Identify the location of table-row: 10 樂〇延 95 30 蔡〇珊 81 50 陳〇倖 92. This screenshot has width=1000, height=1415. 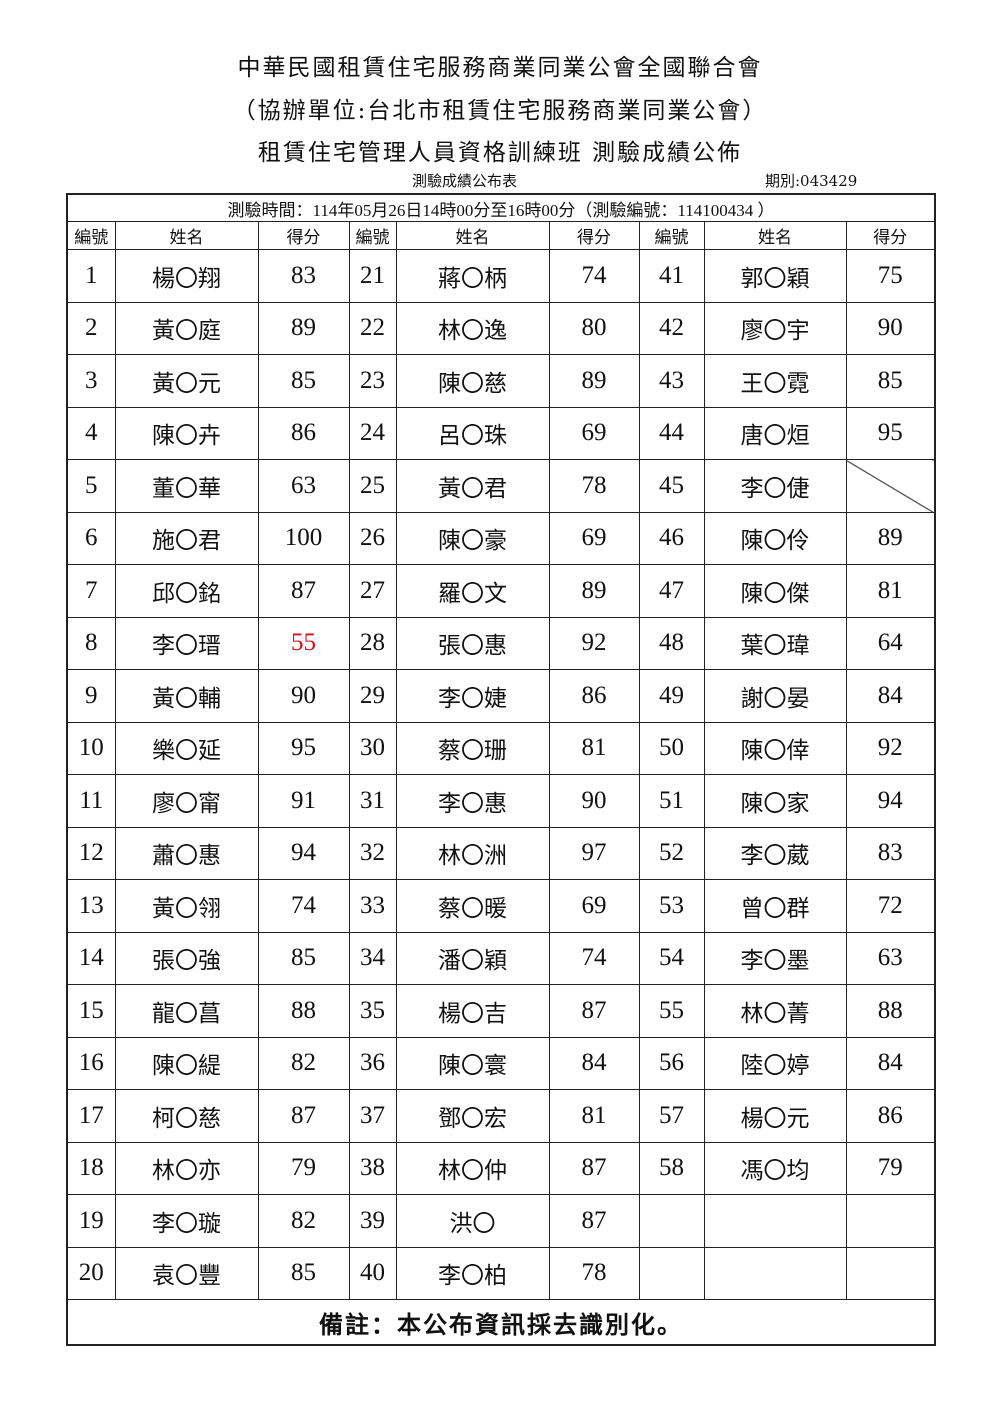
(501, 748).